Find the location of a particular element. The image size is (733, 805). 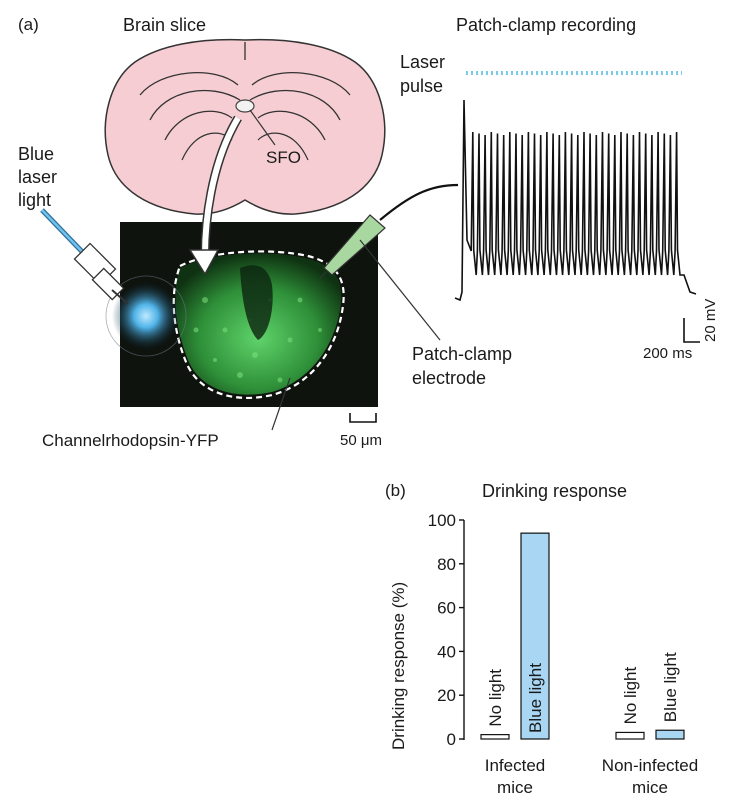

brain-slice-drawing is located at coordinates (245, 126).